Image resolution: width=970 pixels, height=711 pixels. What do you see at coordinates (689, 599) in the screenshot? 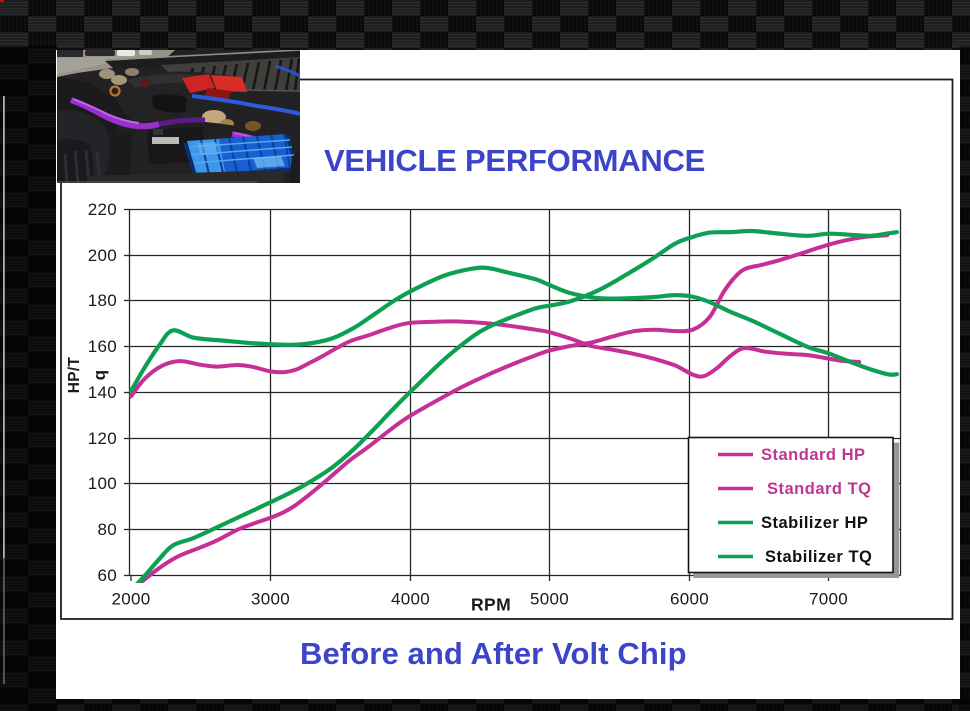
I see `svg-text: 6000` at bounding box center [689, 599].